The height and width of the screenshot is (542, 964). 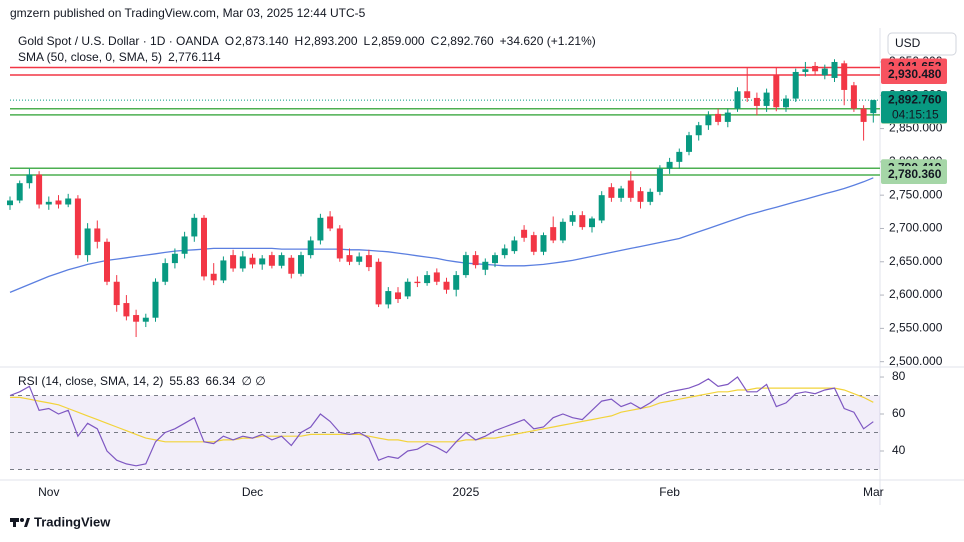 What do you see at coordinates (442, 415) in the screenshot?
I see `rsi-sma-line` at bounding box center [442, 415].